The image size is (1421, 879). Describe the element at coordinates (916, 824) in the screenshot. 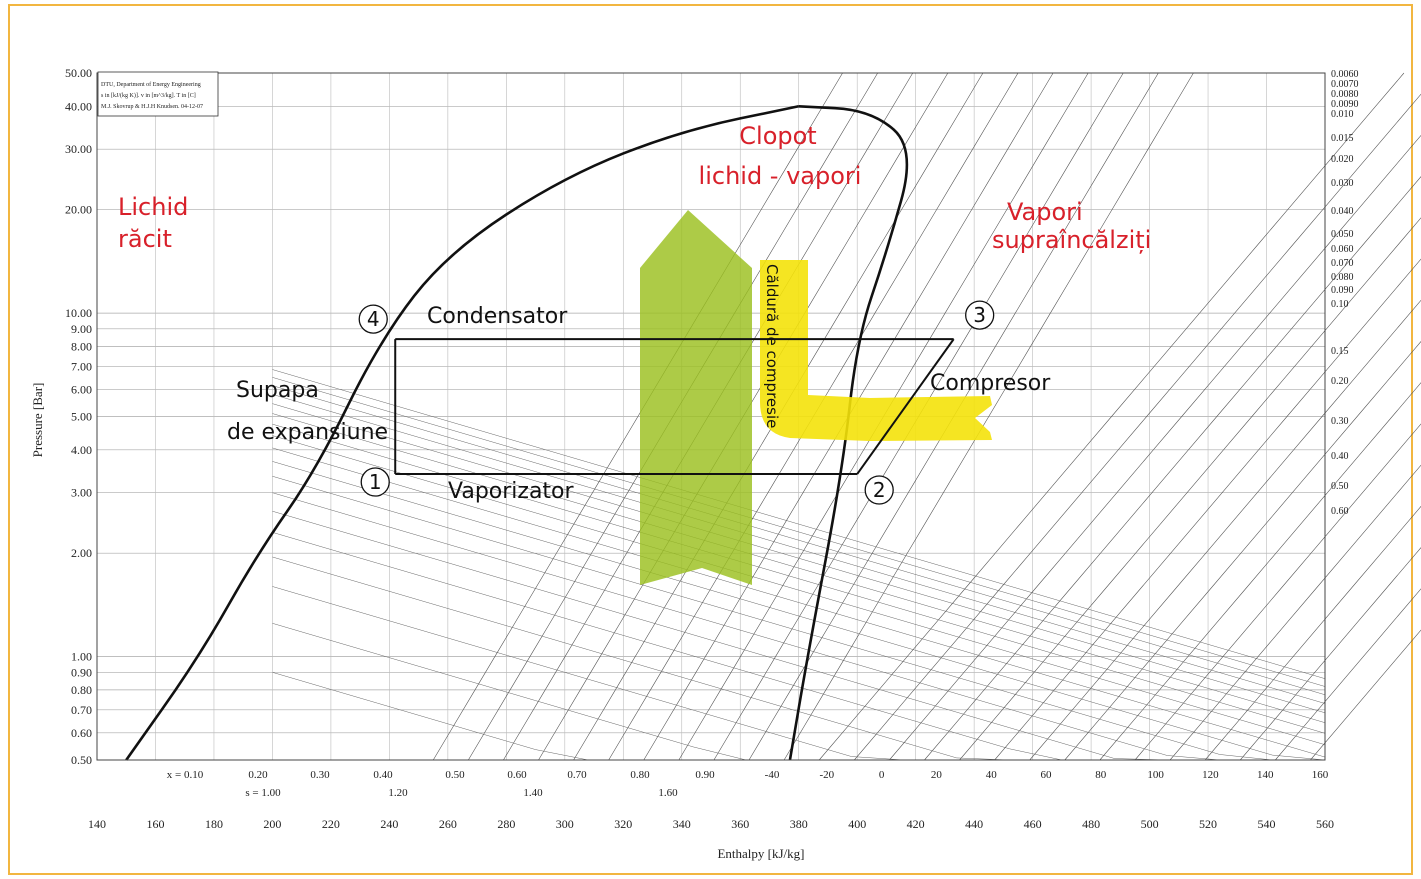

I see `x-tick-label: 420` at that location.